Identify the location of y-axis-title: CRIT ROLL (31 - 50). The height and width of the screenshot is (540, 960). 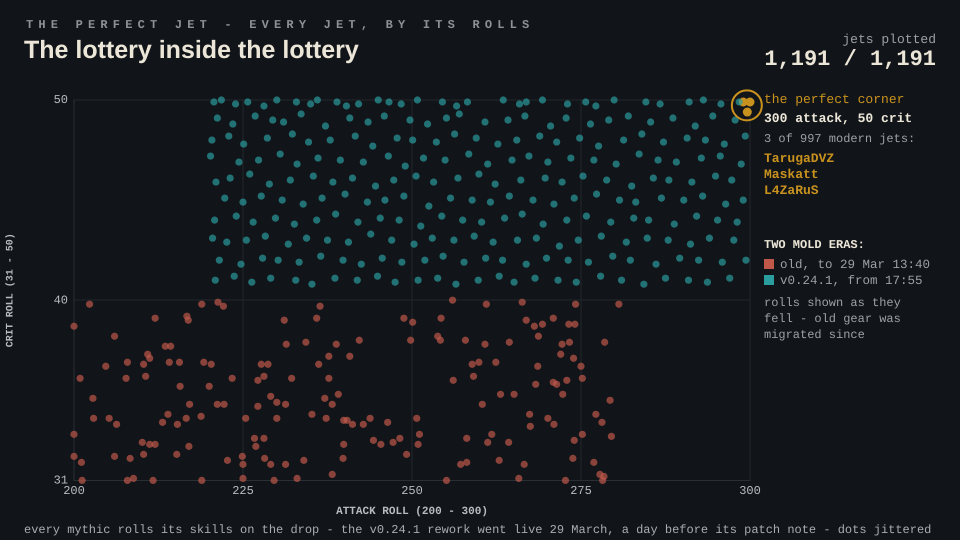
(10, 290).